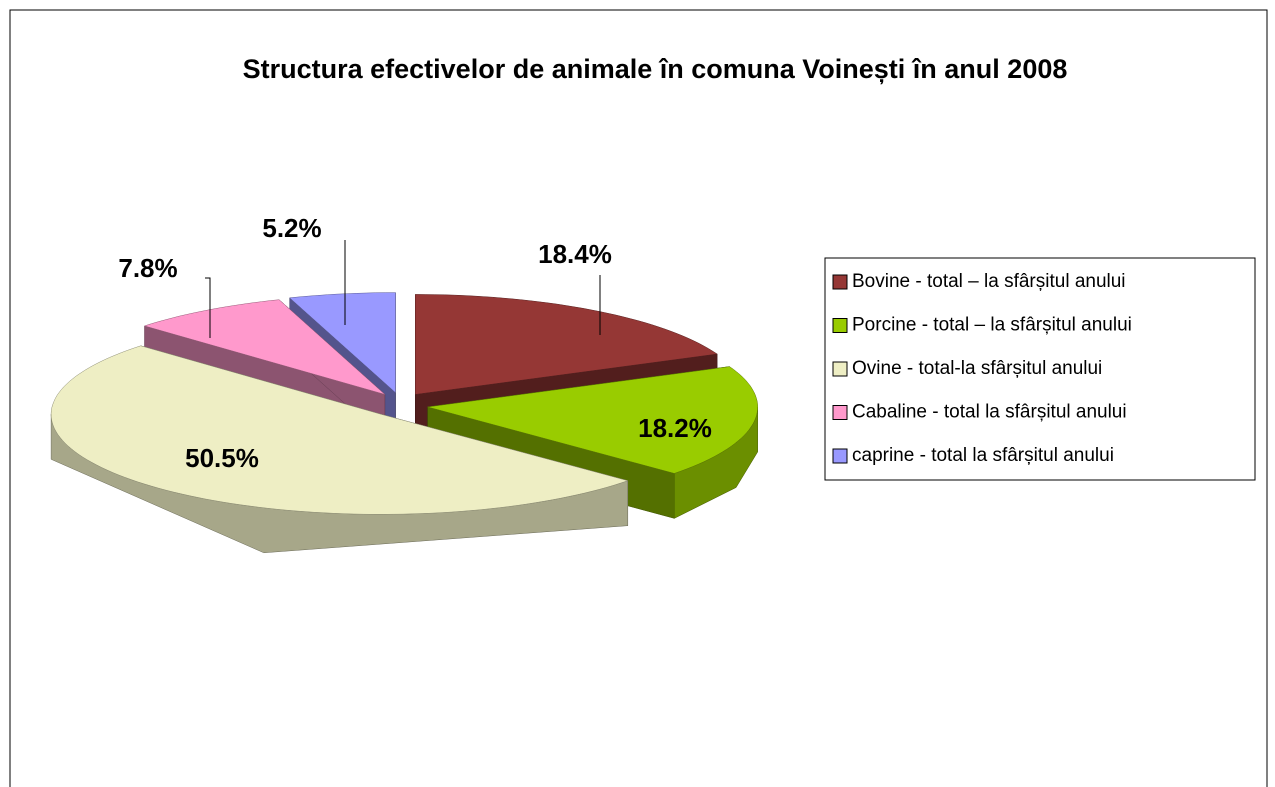  I want to click on legend-label: Porcine - total – la sfârșitul anului, so click(992, 325).